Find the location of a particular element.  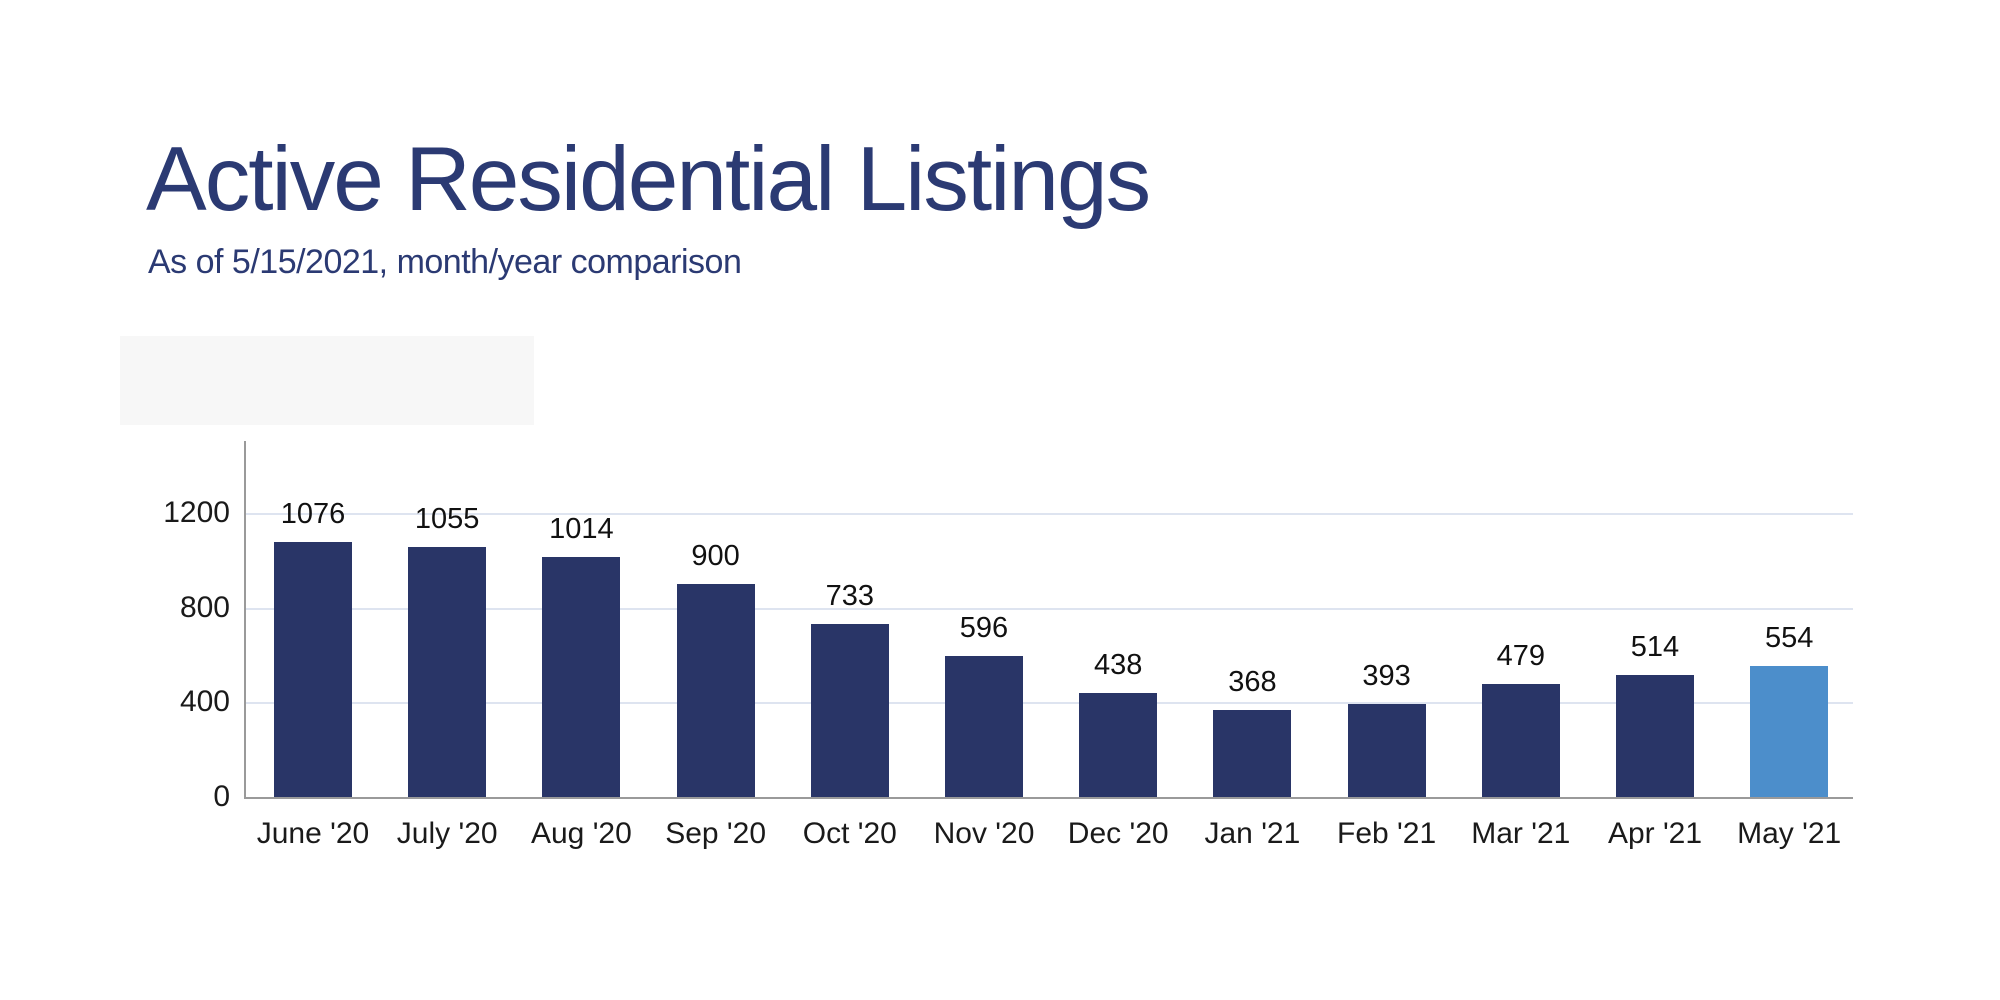

x-category-label: Apr '21 is located at coordinates (1655, 833).